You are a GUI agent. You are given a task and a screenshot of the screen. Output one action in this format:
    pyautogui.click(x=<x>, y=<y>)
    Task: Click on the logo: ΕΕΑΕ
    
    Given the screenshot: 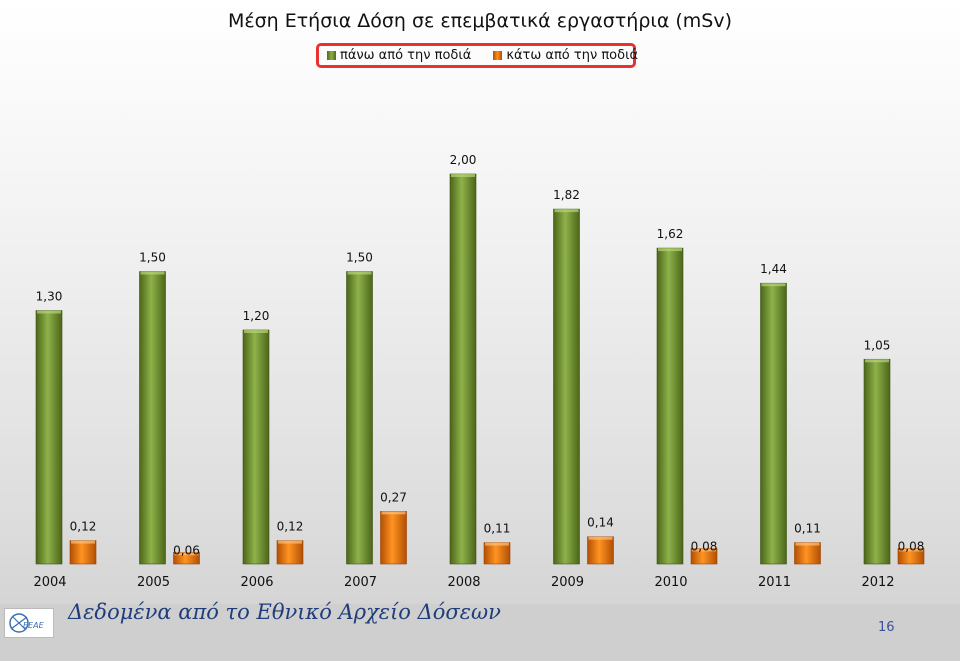 What is the action you would take?
    pyautogui.click(x=29, y=623)
    